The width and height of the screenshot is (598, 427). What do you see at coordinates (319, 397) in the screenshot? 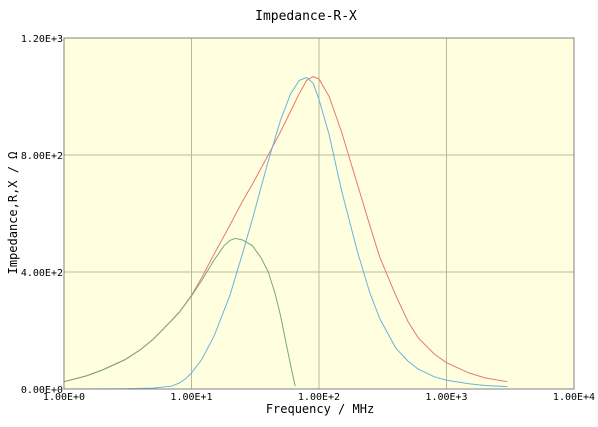
I see `x-tick-label: 1.00E+2` at bounding box center [319, 397].